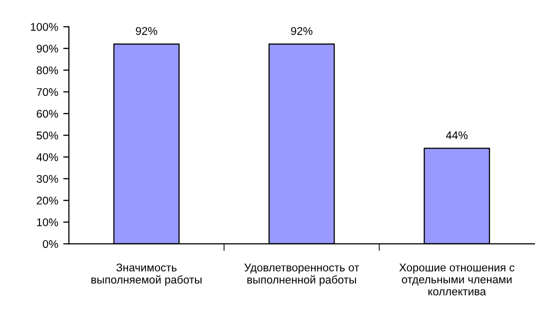 Image resolution: width=551 pixels, height=334 pixels. Describe the element at coordinates (47, 157) in the screenshot. I see `y-tick-label: 40%` at that location.